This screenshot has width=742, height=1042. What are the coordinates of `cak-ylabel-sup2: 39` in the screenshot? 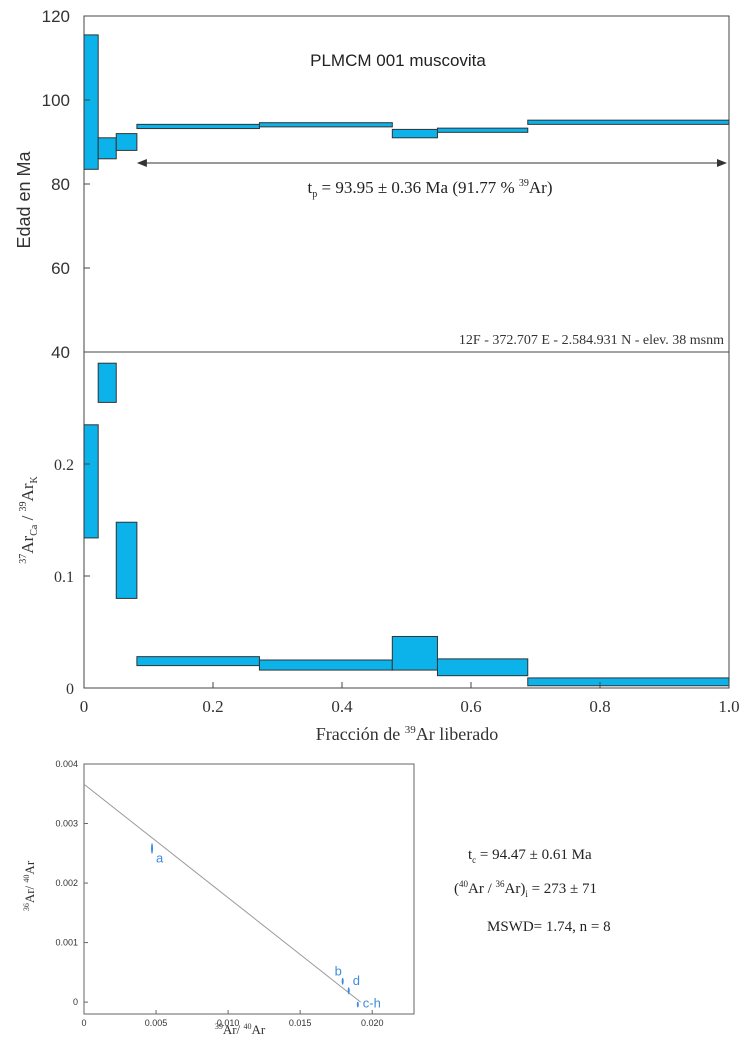 It's located at (23, 506).